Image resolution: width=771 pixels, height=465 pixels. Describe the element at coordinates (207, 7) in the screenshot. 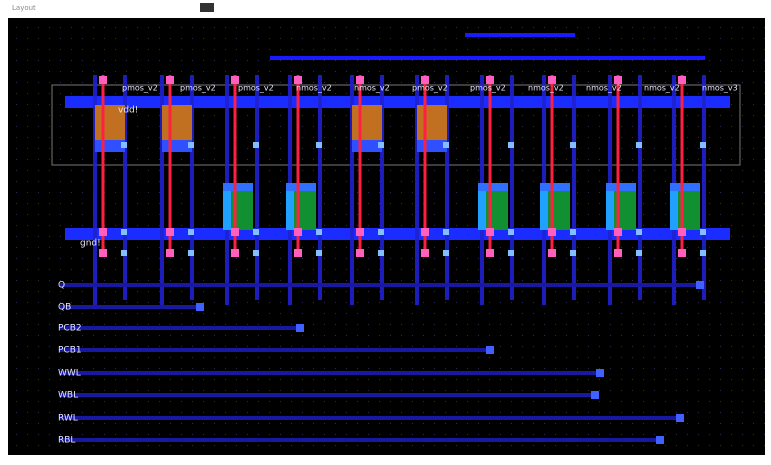

I see `toolbar-icon` at that location.